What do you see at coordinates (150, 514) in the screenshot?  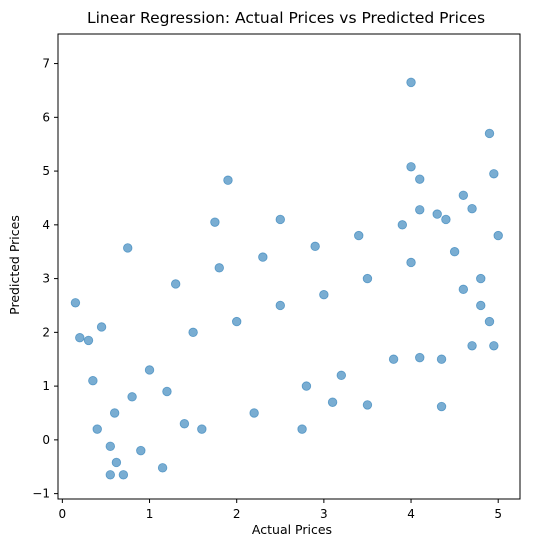 I see `x-tick-label: 1` at bounding box center [150, 514].